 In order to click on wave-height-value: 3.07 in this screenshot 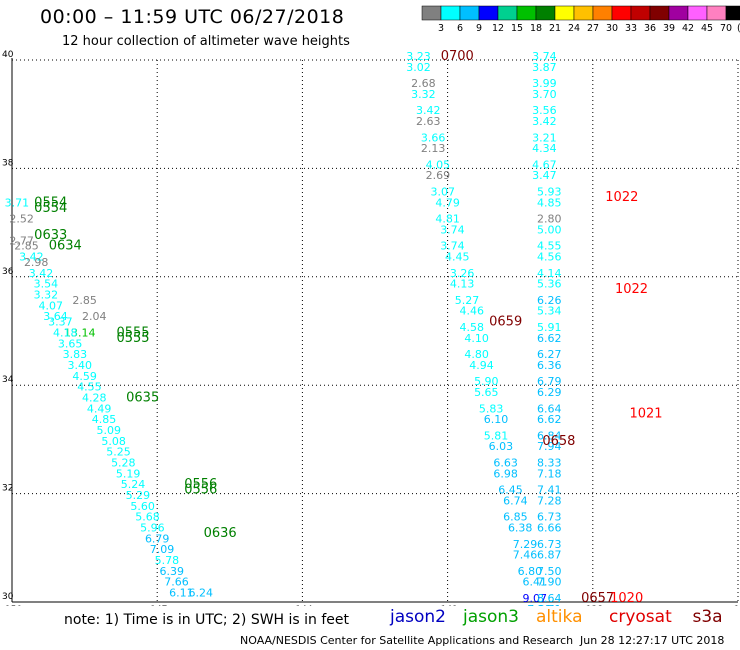, I will do `click(443, 192)`.